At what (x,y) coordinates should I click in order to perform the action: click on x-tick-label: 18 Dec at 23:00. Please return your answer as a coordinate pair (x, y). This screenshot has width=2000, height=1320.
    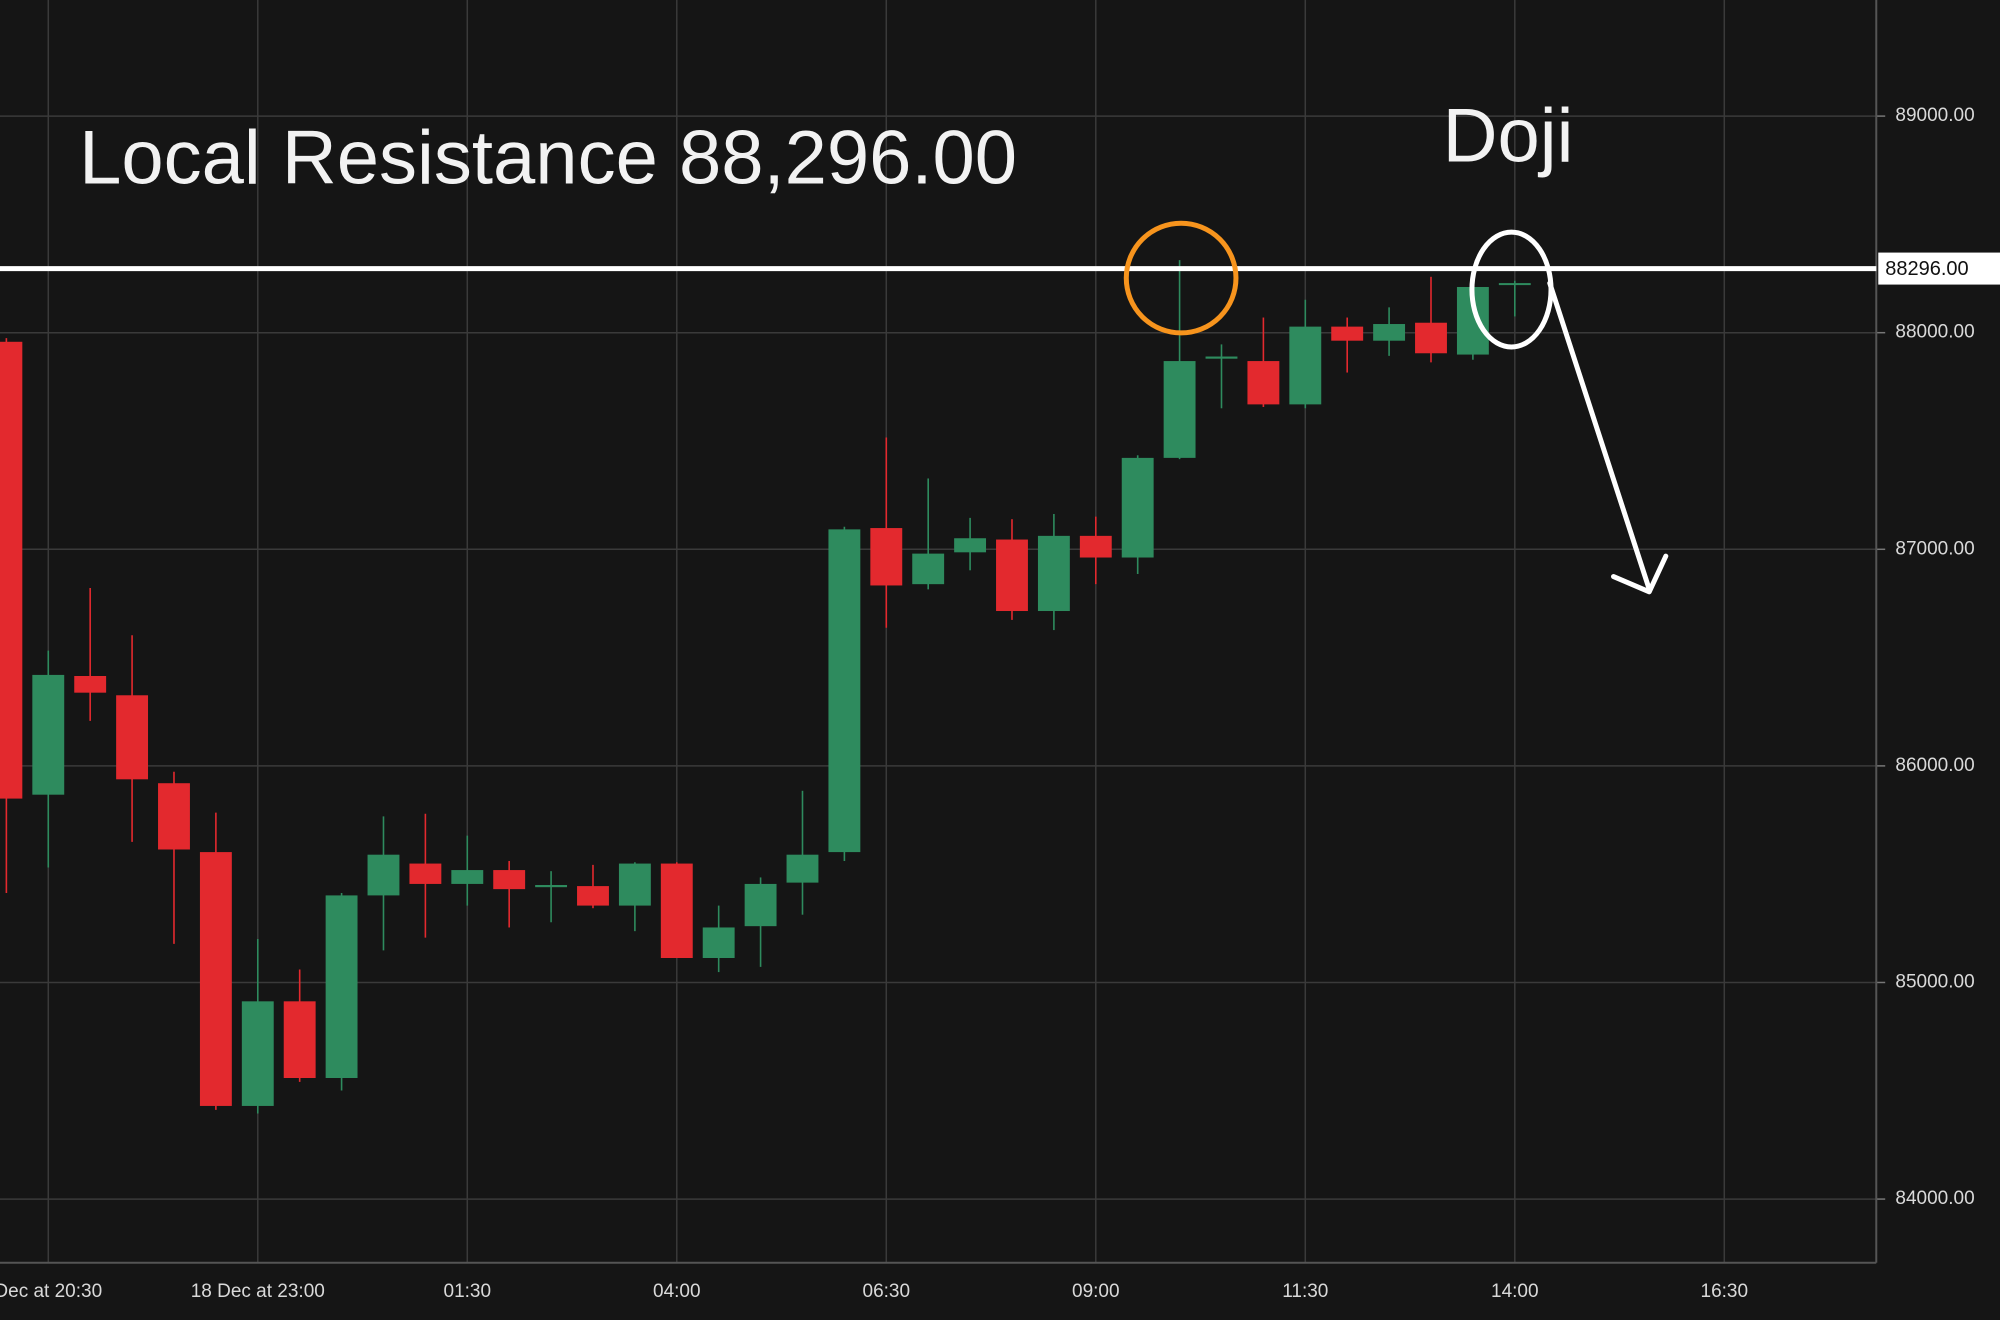
    Looking at the image, I should click on (258, 1291).